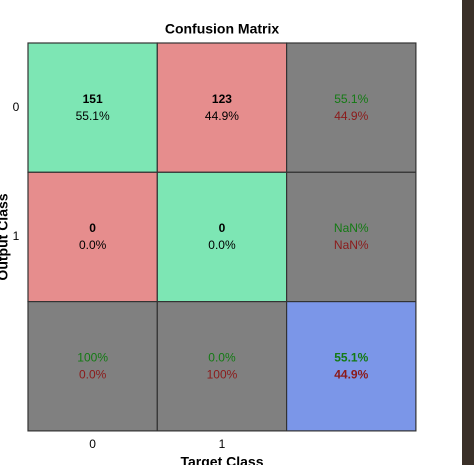 This screenshot has width=474, height=465. What do you see at coordinates (16, 236) in the screenshot?
I see `y-tick-label: 1` at bounding box center [16, 236].